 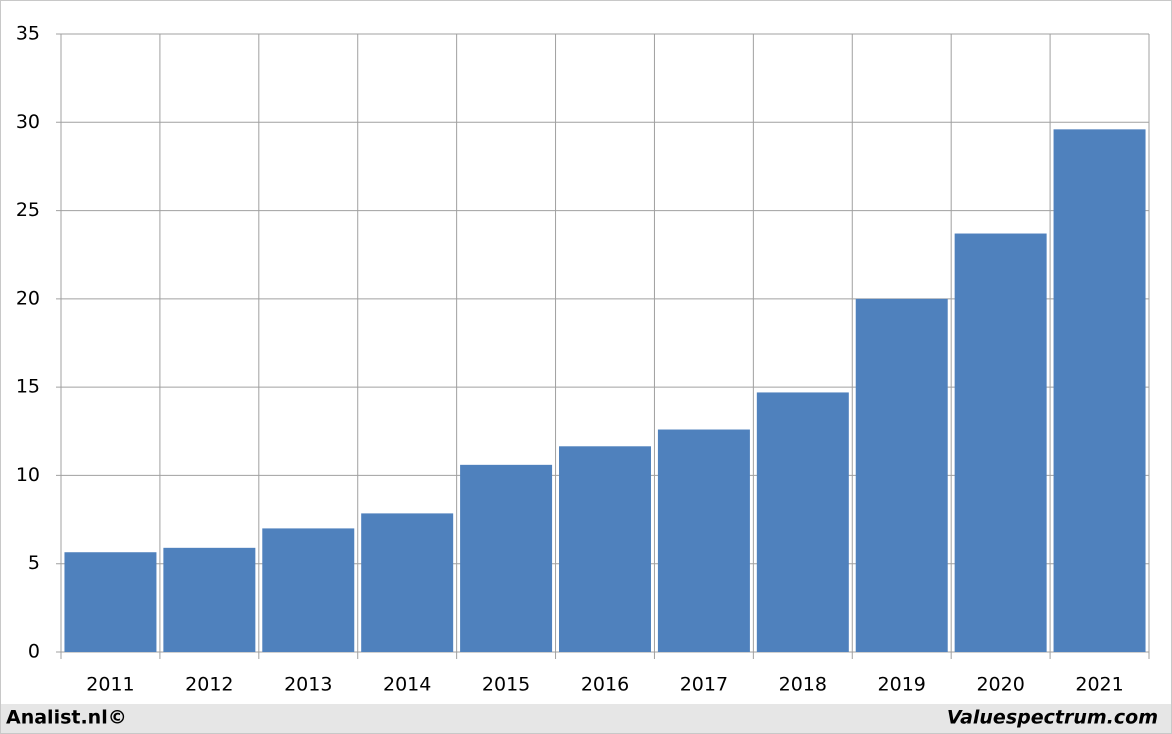 What do you see at coordinates (407, 685) in the screenshot?
I see `x-tick-label: 2014` at bounding box center [407, 685].